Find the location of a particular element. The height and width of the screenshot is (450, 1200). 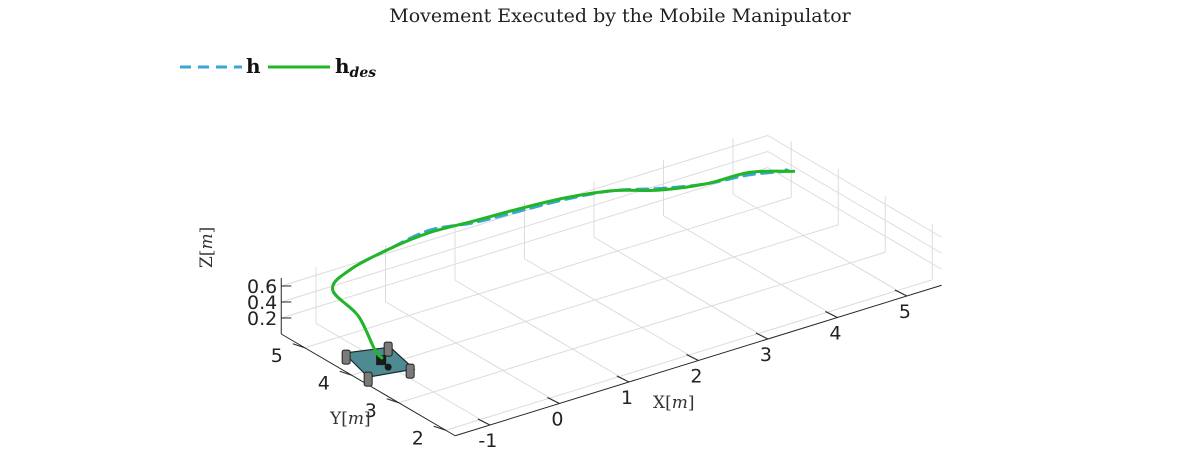

x-tick-label: 5 is located at coordinates (905, 312).